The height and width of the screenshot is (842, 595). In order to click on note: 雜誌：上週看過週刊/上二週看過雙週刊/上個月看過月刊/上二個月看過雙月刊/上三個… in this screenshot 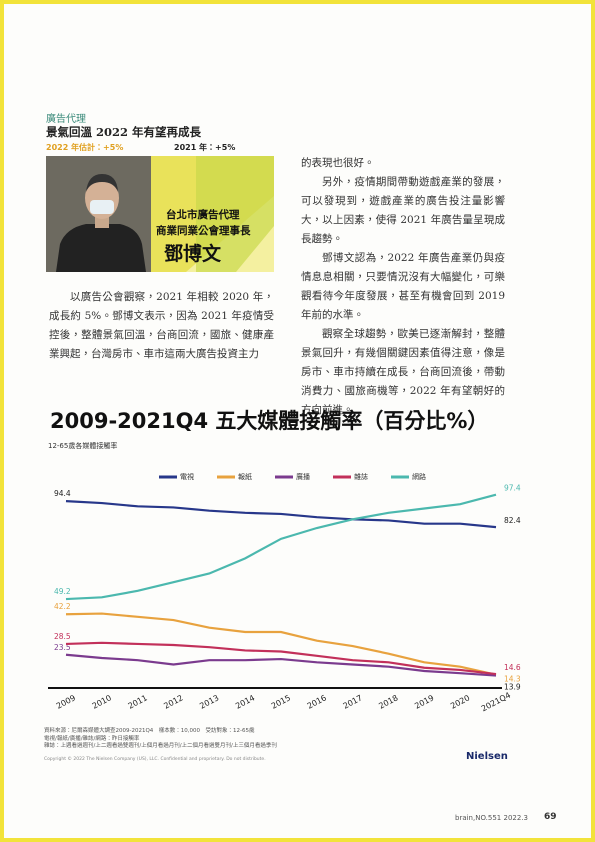, I will do `click(160, 746)`.